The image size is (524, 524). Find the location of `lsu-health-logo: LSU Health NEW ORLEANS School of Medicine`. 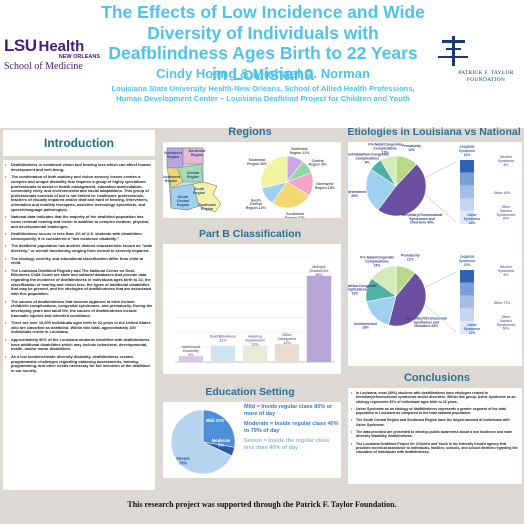

lsu-health-logo: LSU Health NEW ORLEANS School of Medicine is located at coordinates (54, 59).